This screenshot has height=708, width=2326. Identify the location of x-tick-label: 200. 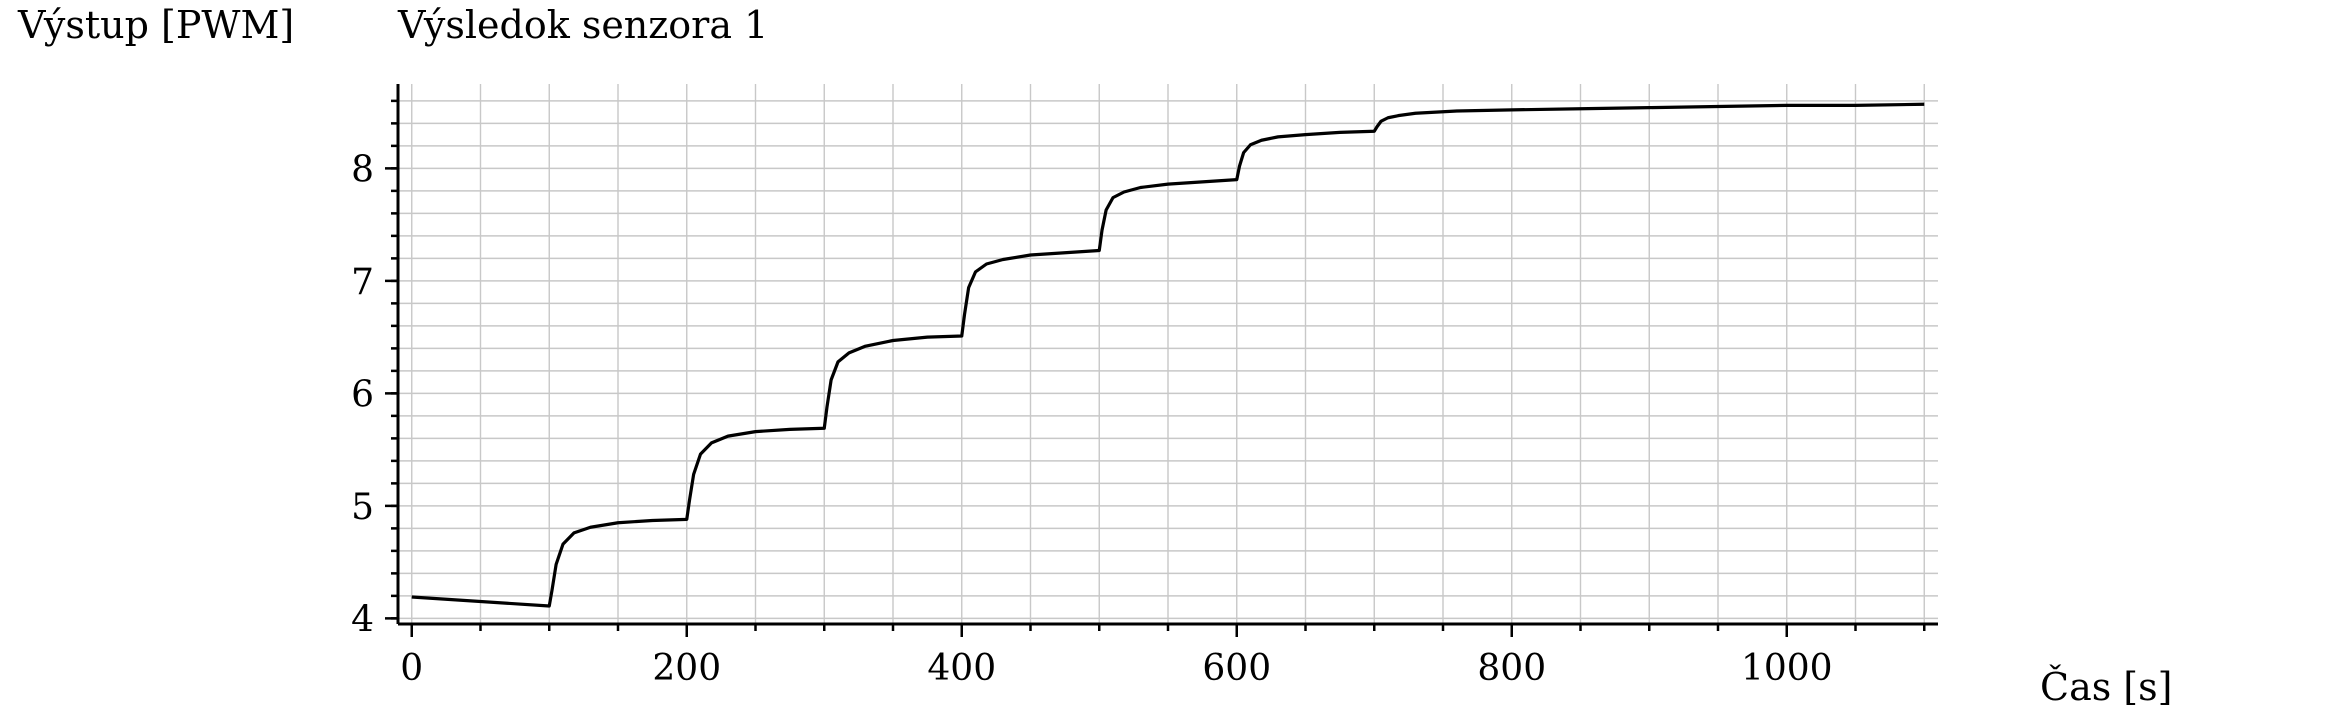
(686, 668).